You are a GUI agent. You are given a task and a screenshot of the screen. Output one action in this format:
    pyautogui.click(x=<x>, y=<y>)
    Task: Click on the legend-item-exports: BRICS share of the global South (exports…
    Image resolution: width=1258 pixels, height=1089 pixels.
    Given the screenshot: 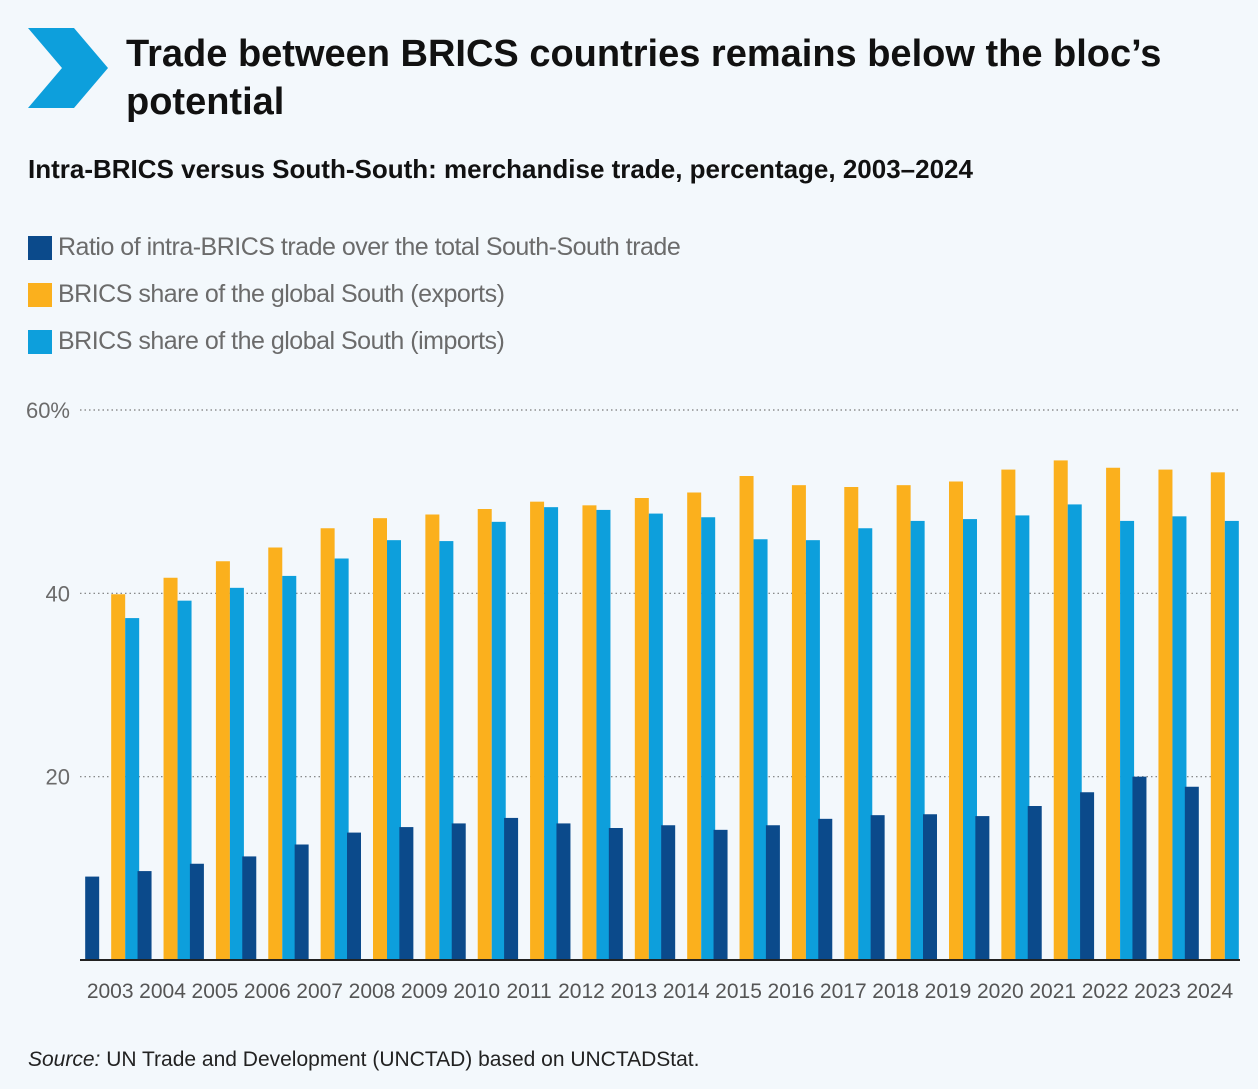 What is the action you would take?
    pyautogui.click(x=354, y=294)
    